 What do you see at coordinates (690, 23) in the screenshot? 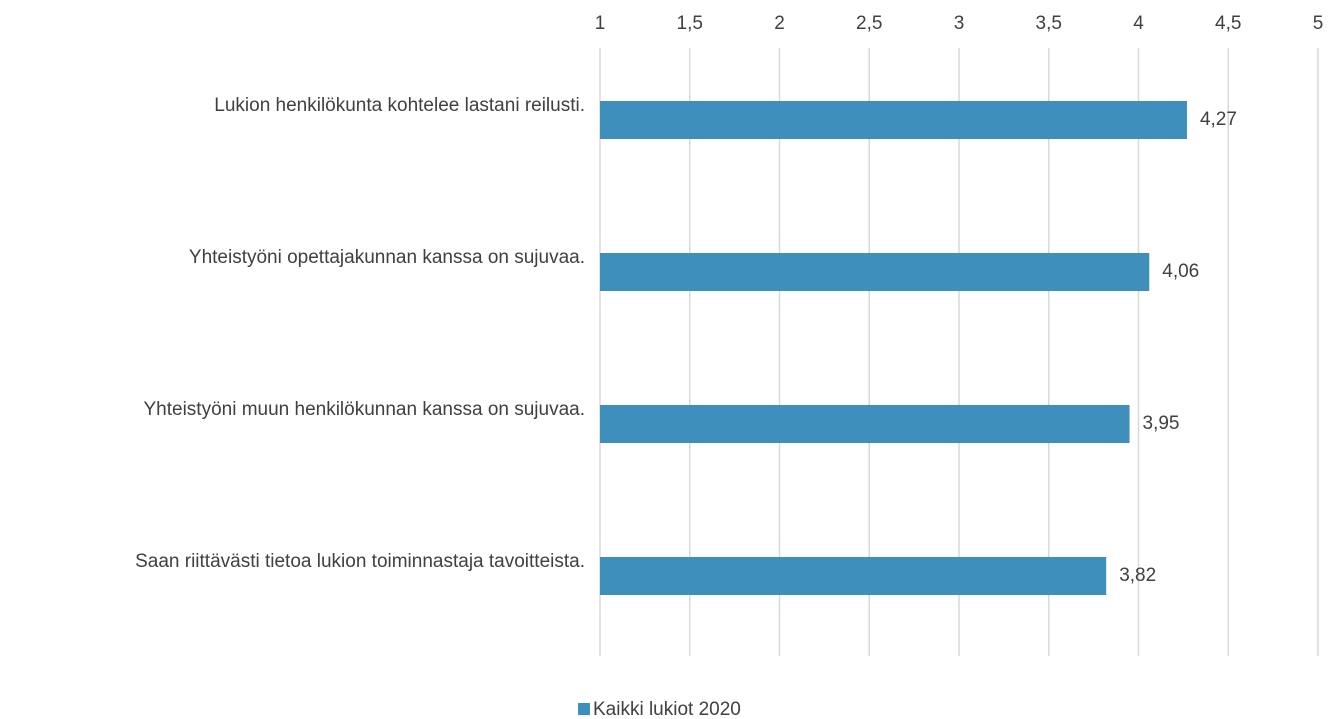
I see `x-tick-label: 1,5` at bounding box center [690, 23].